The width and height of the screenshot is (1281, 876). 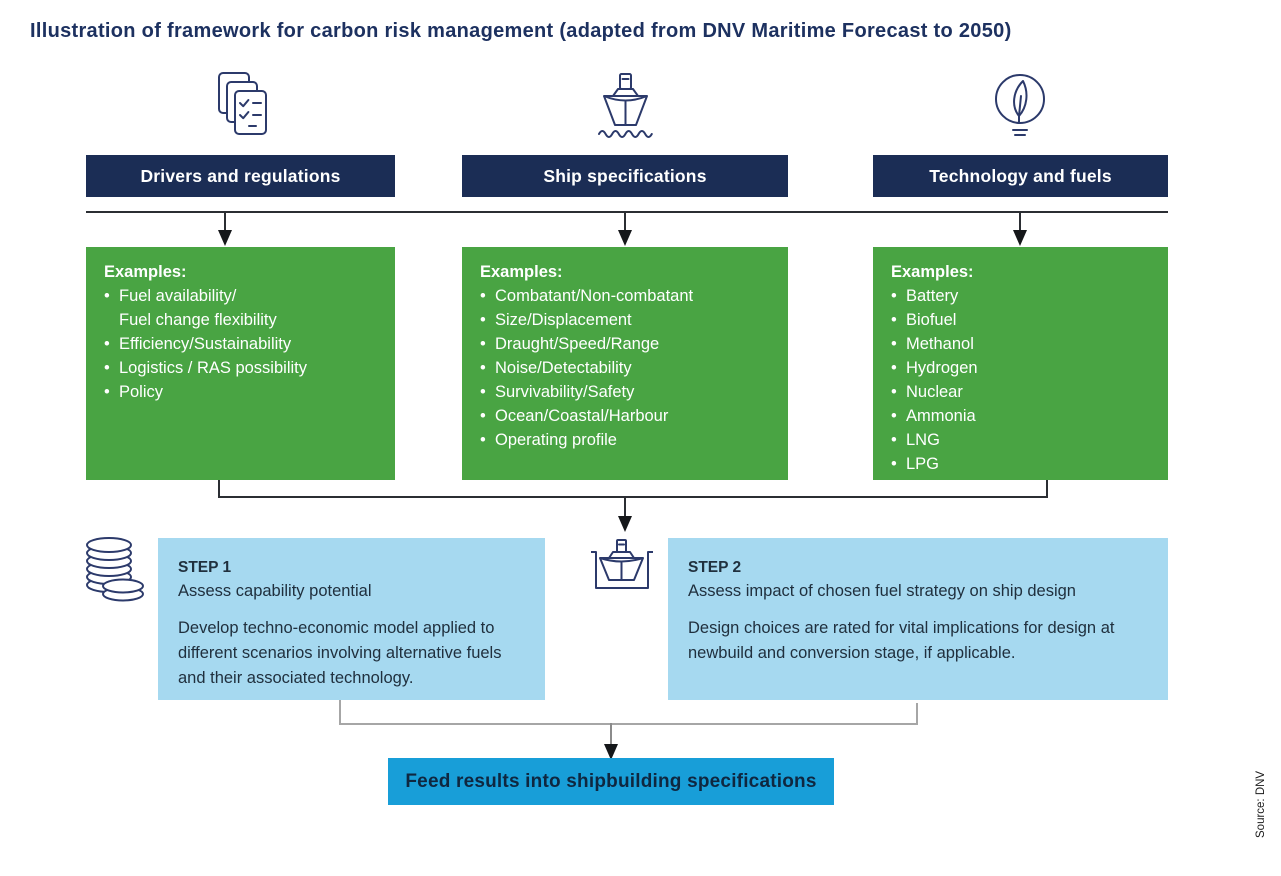 I want to click on column-header-tech-fuels: Technology and fuels, so click(x=1020, y=176).